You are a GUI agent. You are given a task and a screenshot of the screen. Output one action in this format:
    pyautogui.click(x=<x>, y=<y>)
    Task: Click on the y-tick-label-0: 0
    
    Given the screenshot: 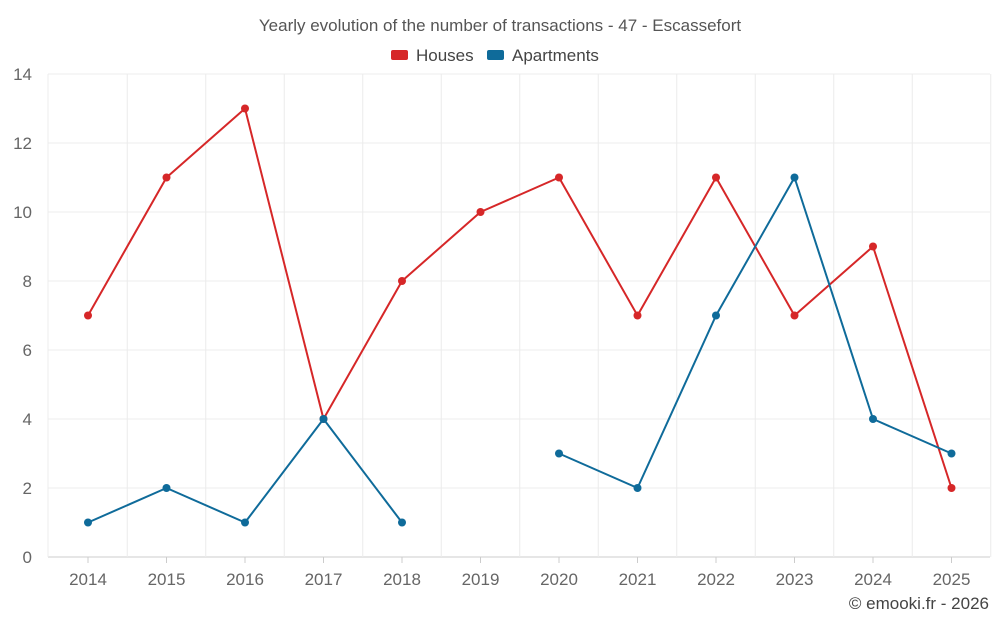 What is the action you would take?
    pyautogui.click(x=27, y=557)
    